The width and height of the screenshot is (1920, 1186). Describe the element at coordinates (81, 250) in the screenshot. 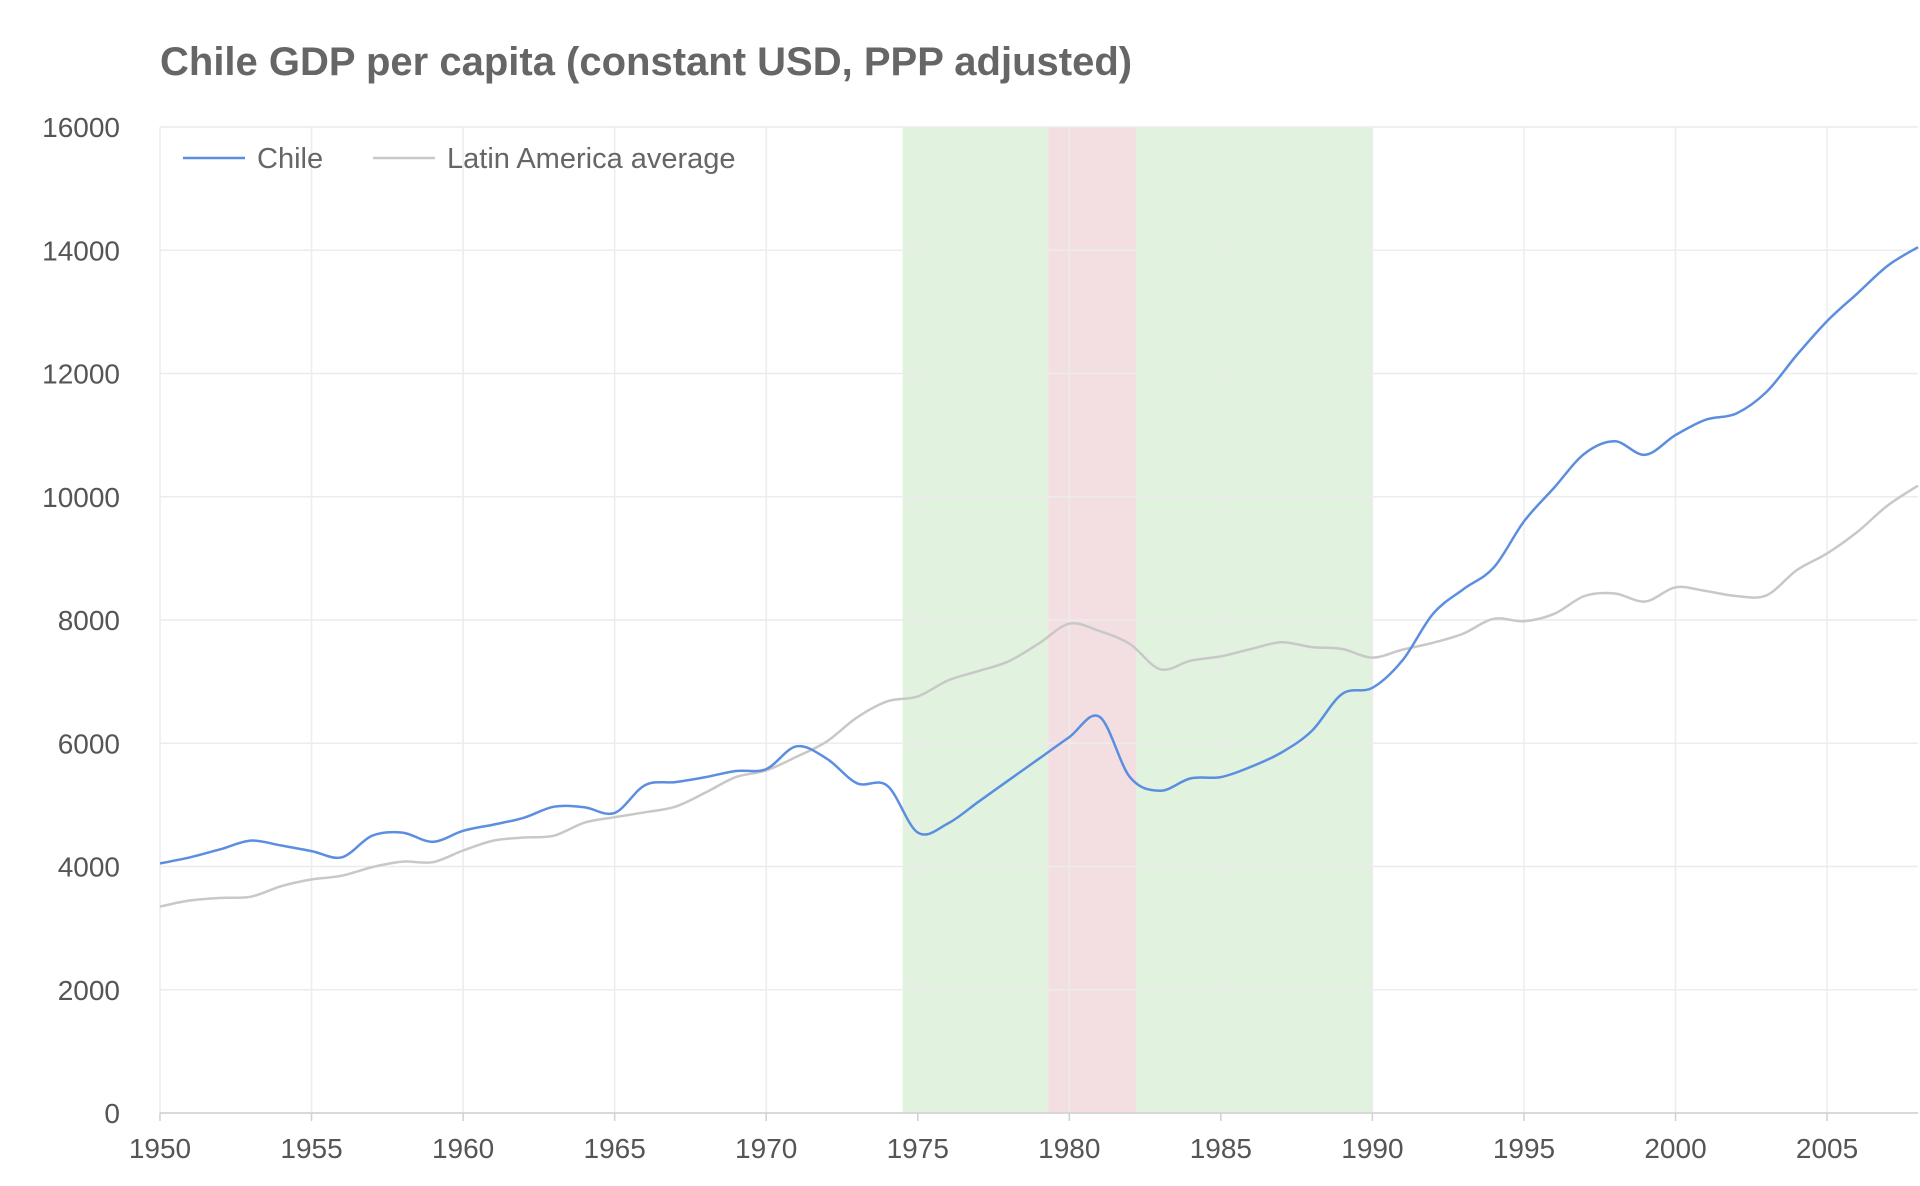

I see `y-tick-label: 14000` at that location.